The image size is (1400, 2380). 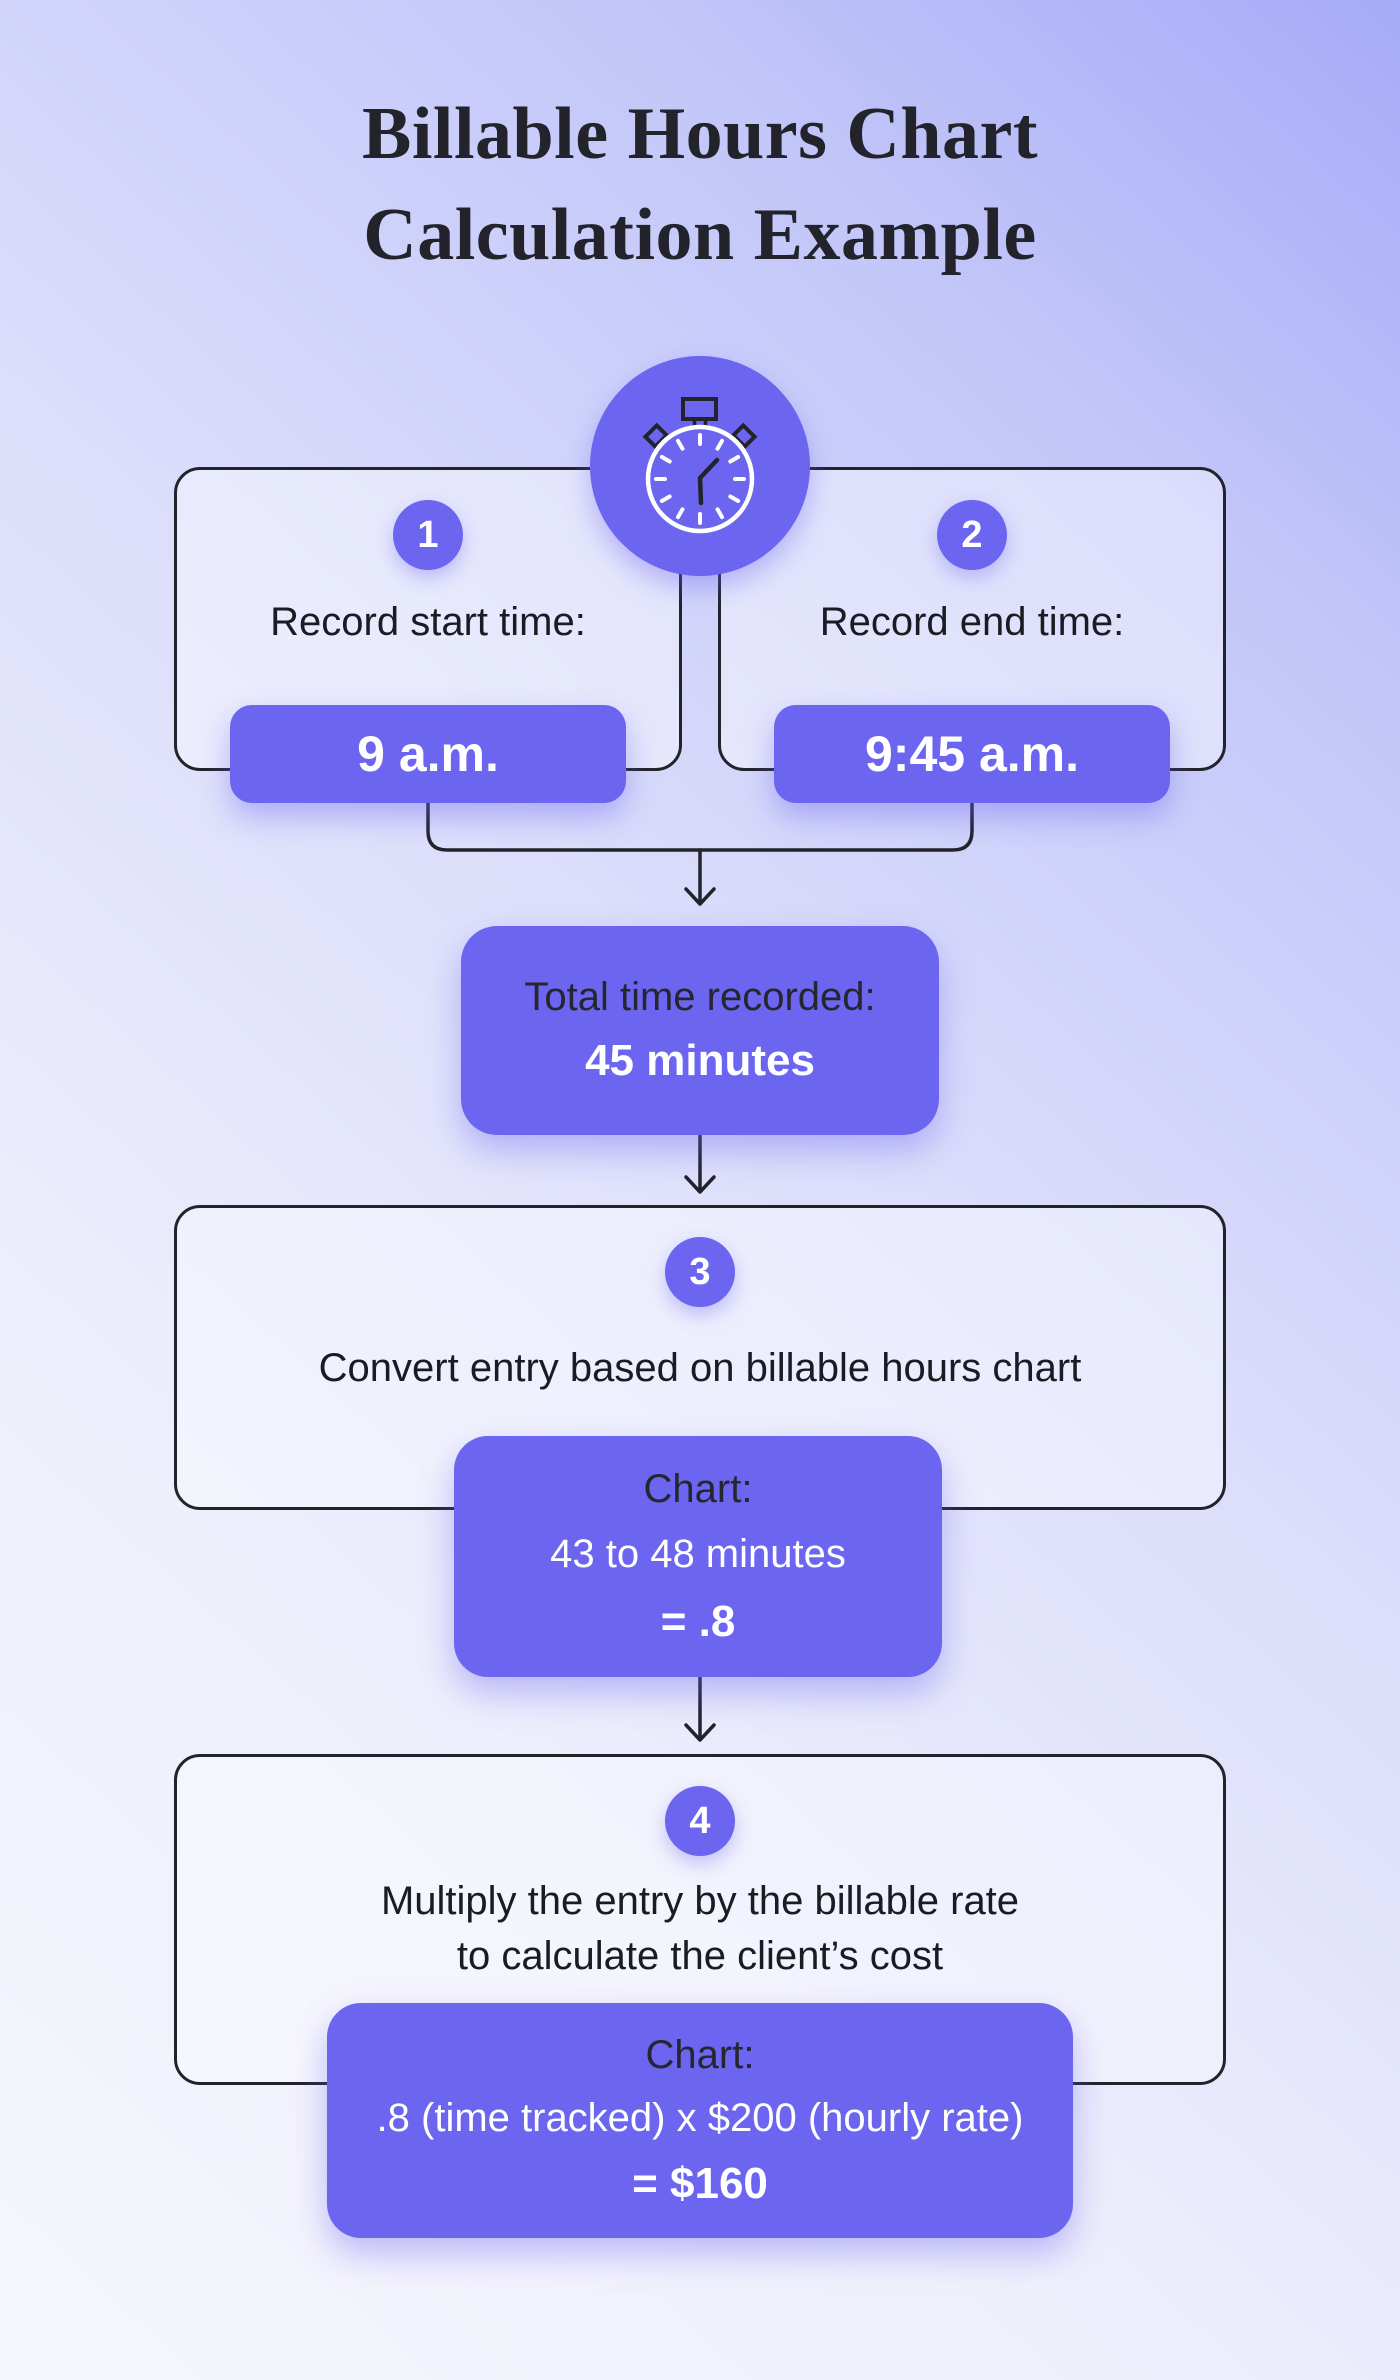 What do you see at coordinates (700, 1030) in the screenshot?
I see `total-time-box: Total time recorded: 45 minutes` at bounding box center [700, 1030].